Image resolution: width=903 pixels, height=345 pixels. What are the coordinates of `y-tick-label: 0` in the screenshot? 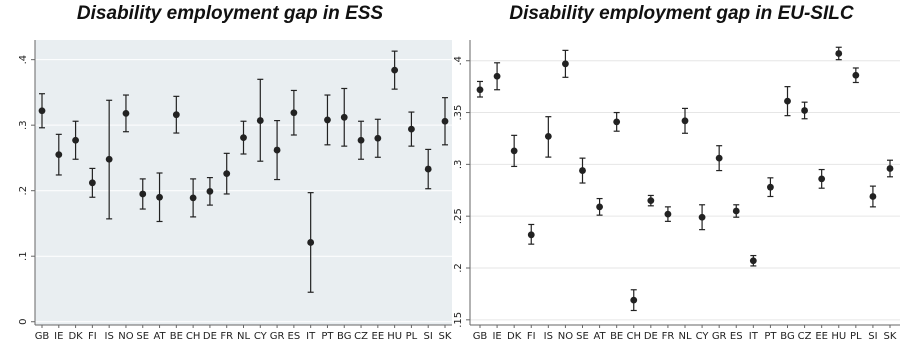 It's located at (23, 322).